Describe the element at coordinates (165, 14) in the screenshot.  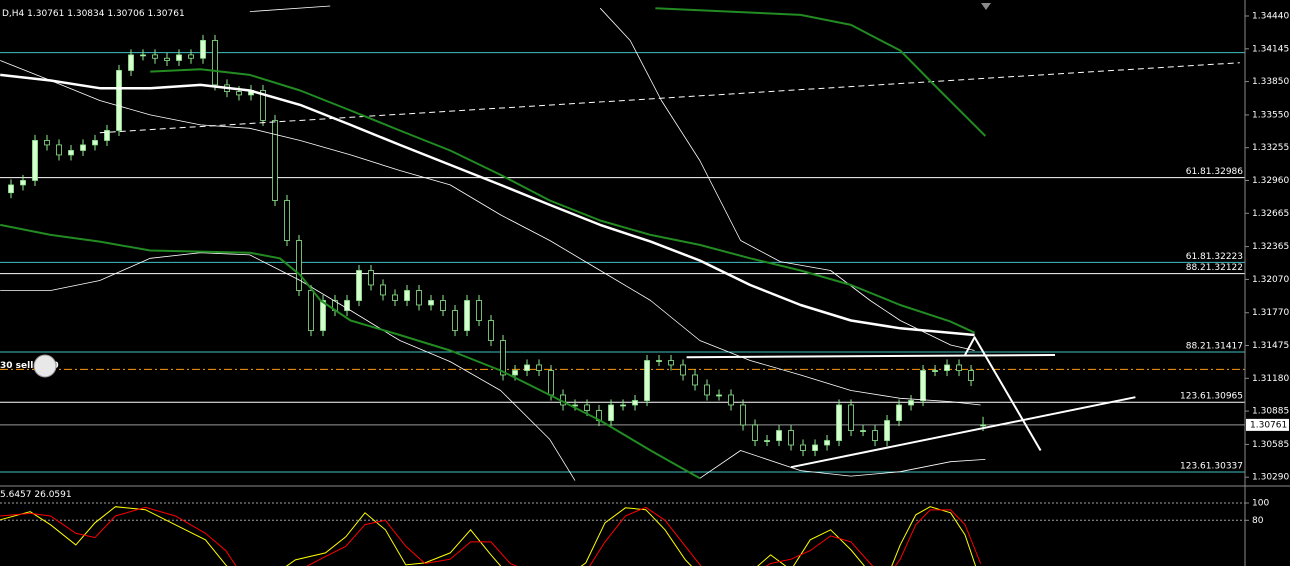
I see `header-close: 1.30761` at that location.